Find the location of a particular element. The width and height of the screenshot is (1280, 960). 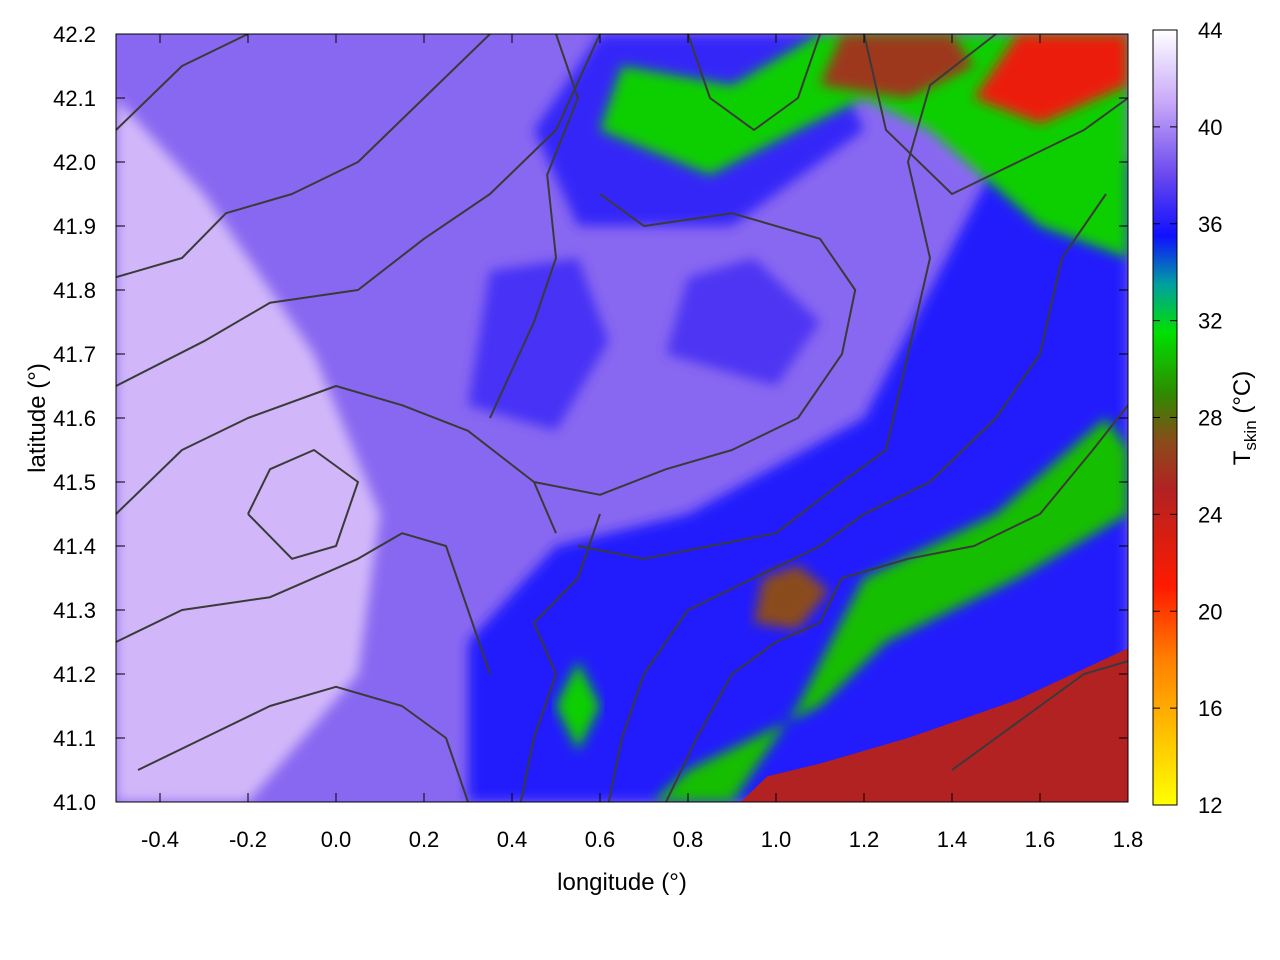

field-region-sea is located at coordinates (934, 725).